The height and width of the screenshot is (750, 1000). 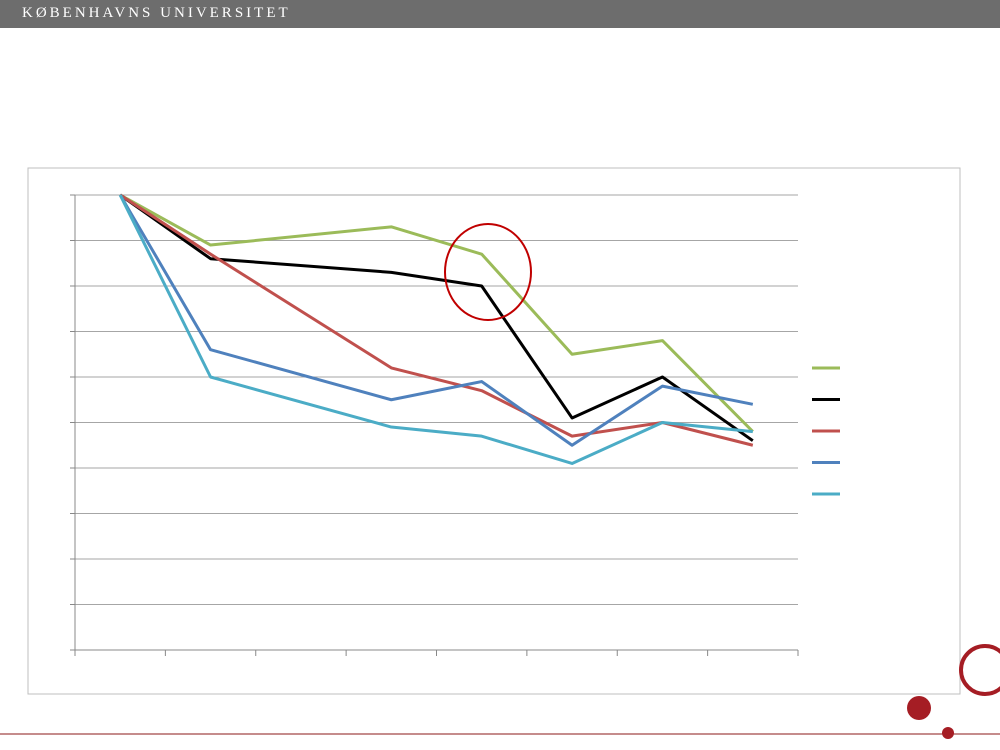 What do you see at coordinates (488, 272) in the screenshot?
I see `highlight-circle` at bounding box center [488, 272].